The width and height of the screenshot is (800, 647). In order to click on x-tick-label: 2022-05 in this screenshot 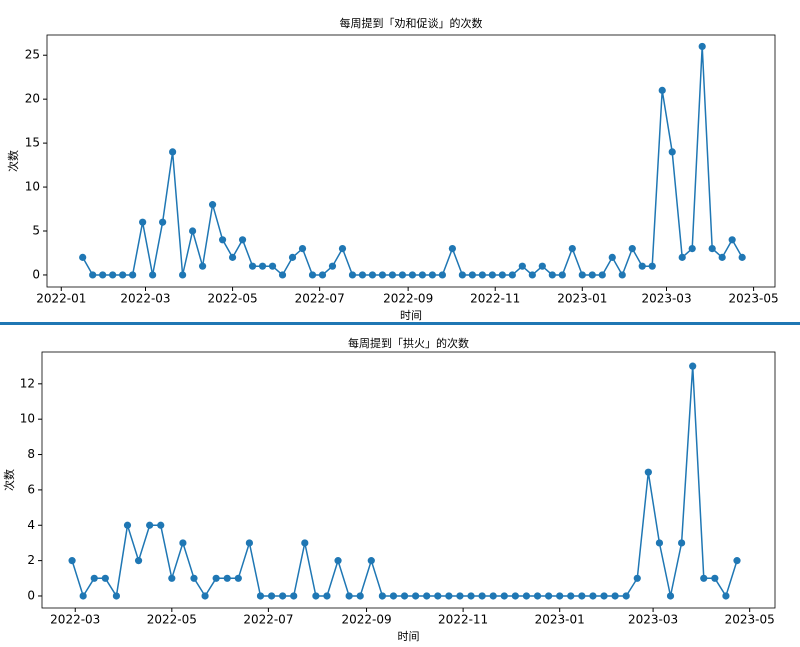, I will do `click(172, 620)`.